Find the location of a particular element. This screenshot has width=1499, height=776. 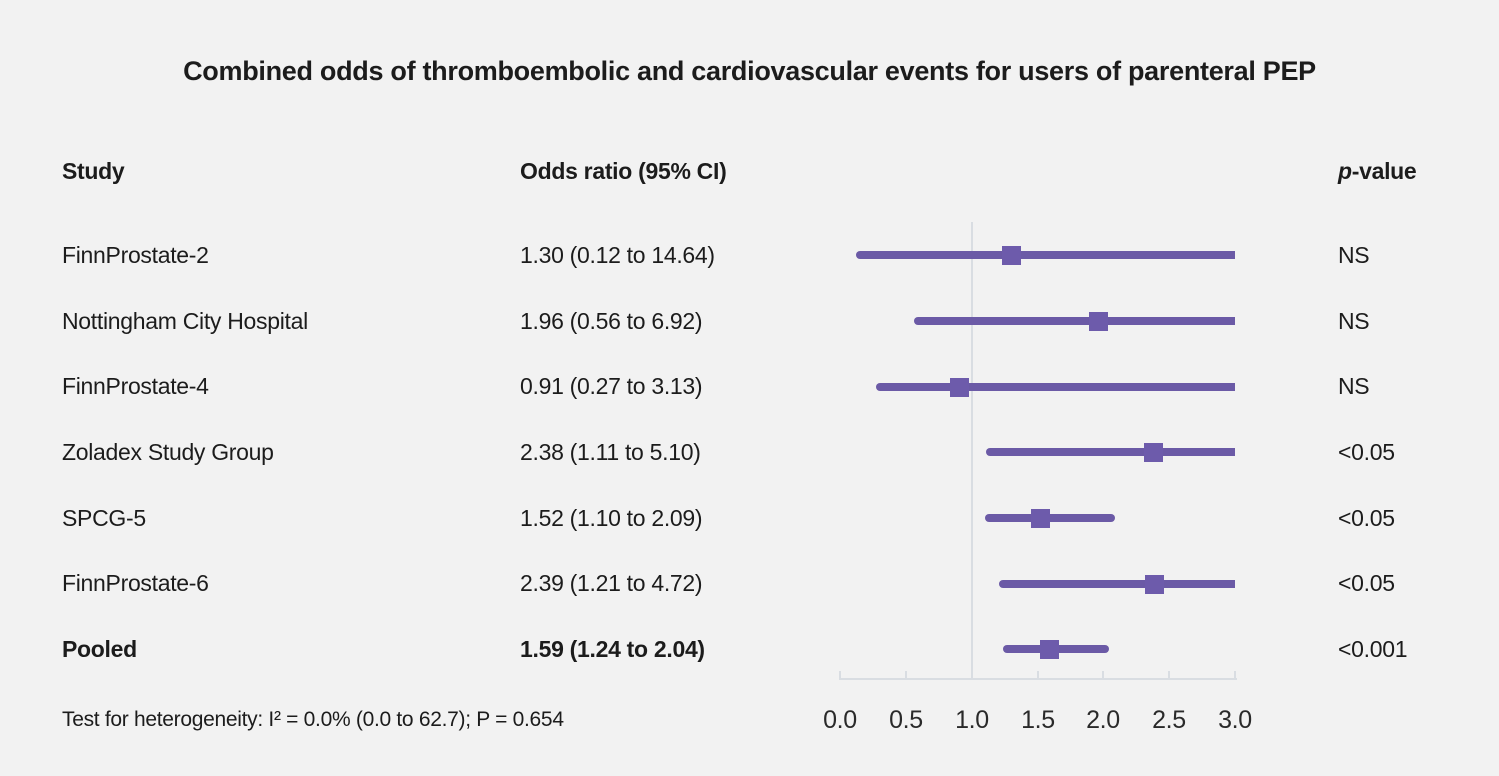

x-axis-tick-label: 2.0 is located at coordinates (1103, 720).